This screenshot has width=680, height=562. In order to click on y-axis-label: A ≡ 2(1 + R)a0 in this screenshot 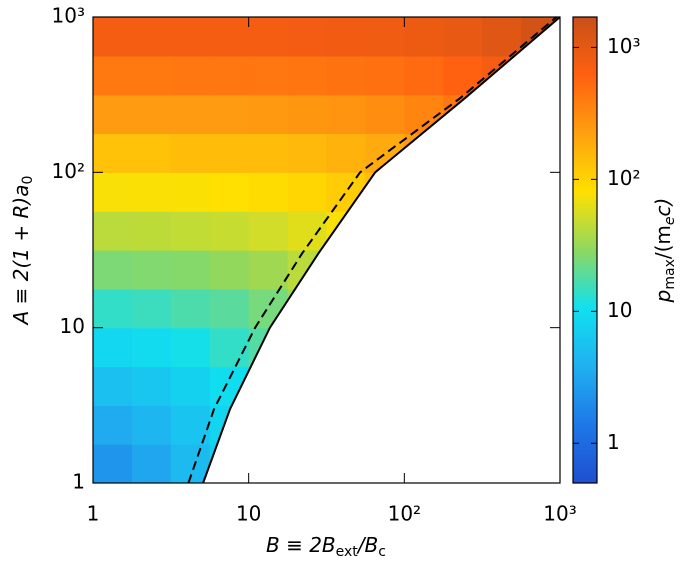, I will do `click(23, 251)`.